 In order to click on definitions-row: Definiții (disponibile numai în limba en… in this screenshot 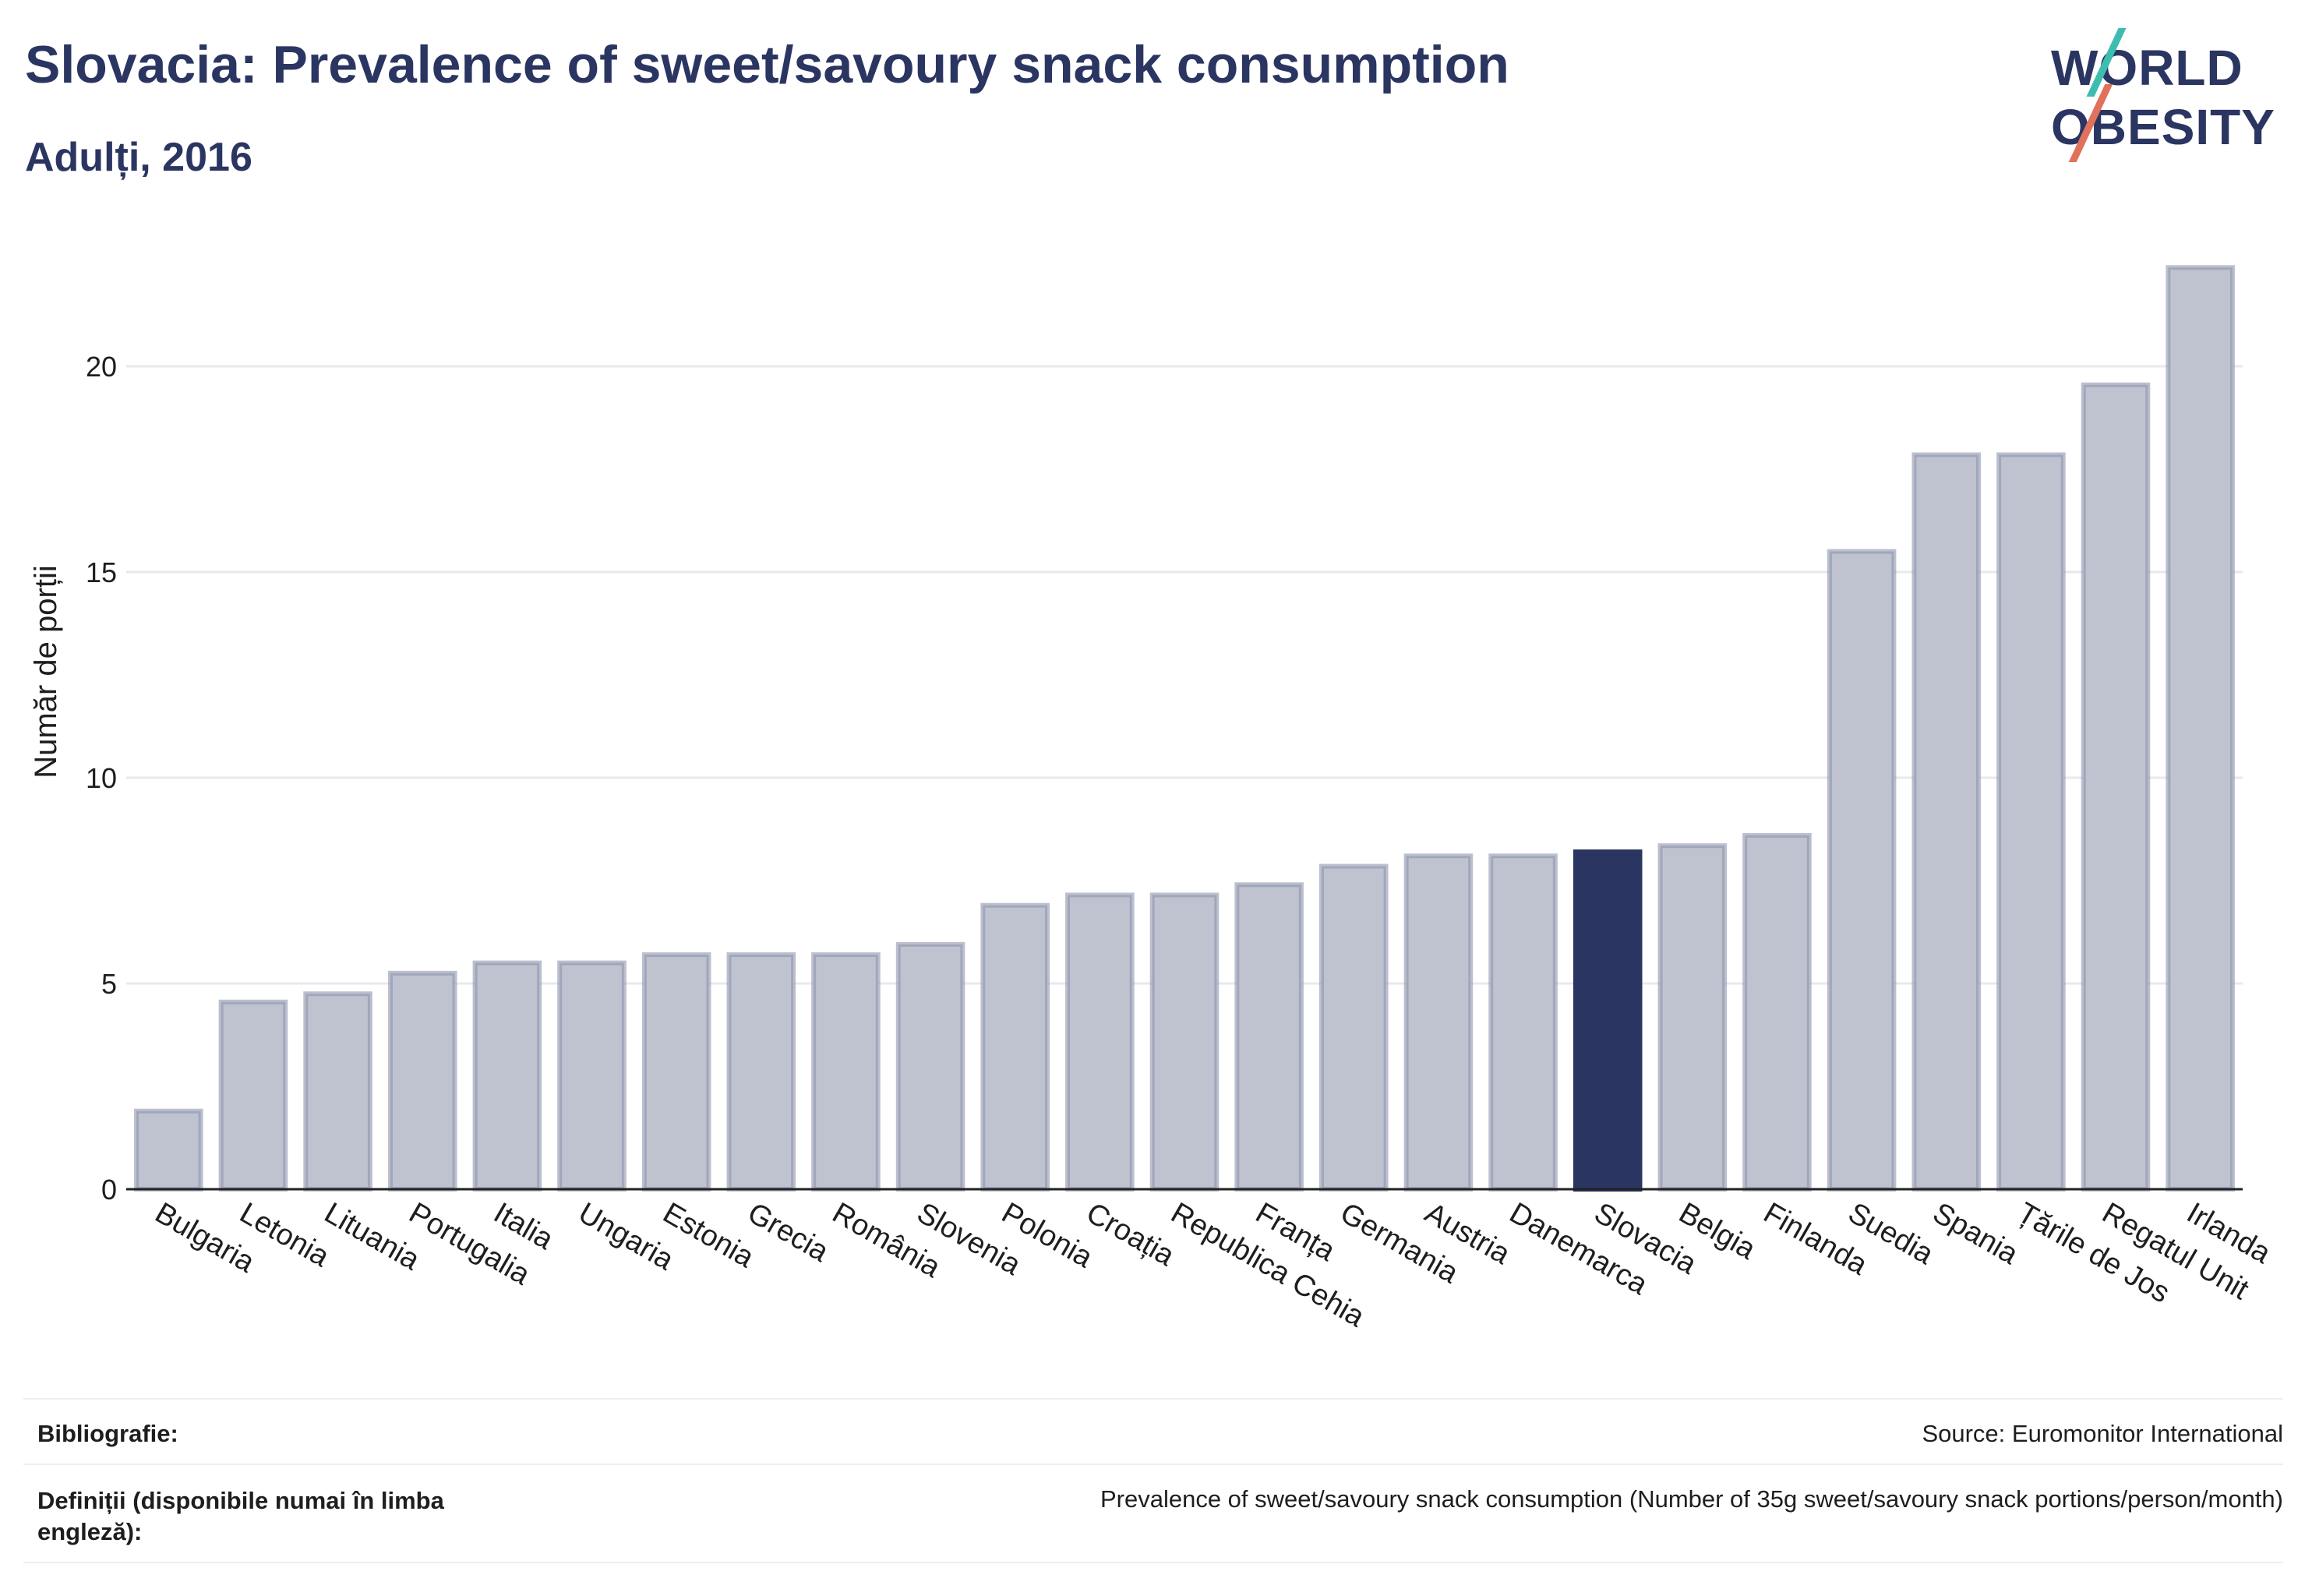, I will do `click(1153, 1520)`.